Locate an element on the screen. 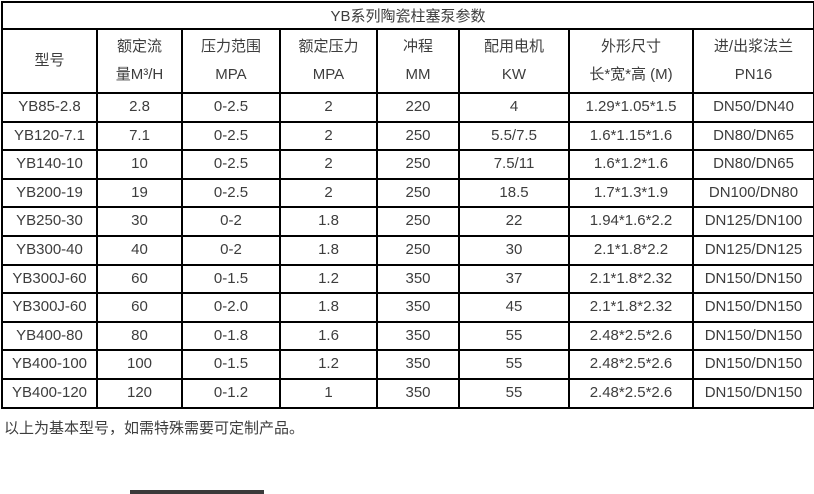  table-cell: 40 is located at coordinates (139, 250).